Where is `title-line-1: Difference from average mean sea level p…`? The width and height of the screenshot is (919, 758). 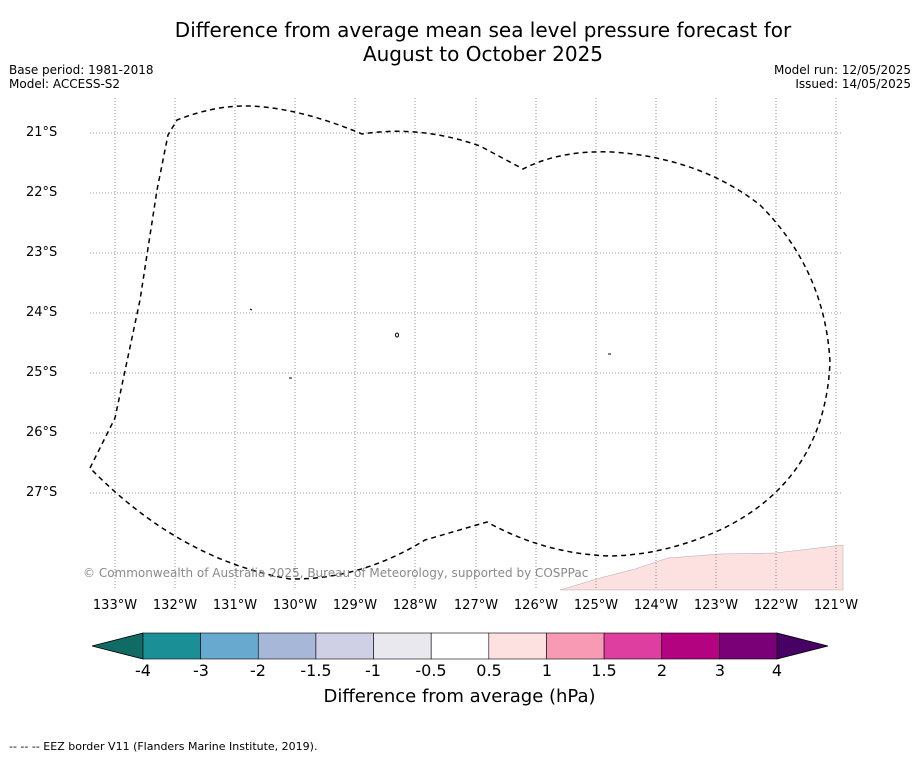 title-line-1: Difference from average mean sea level p… is located at coordinates (483, 30).